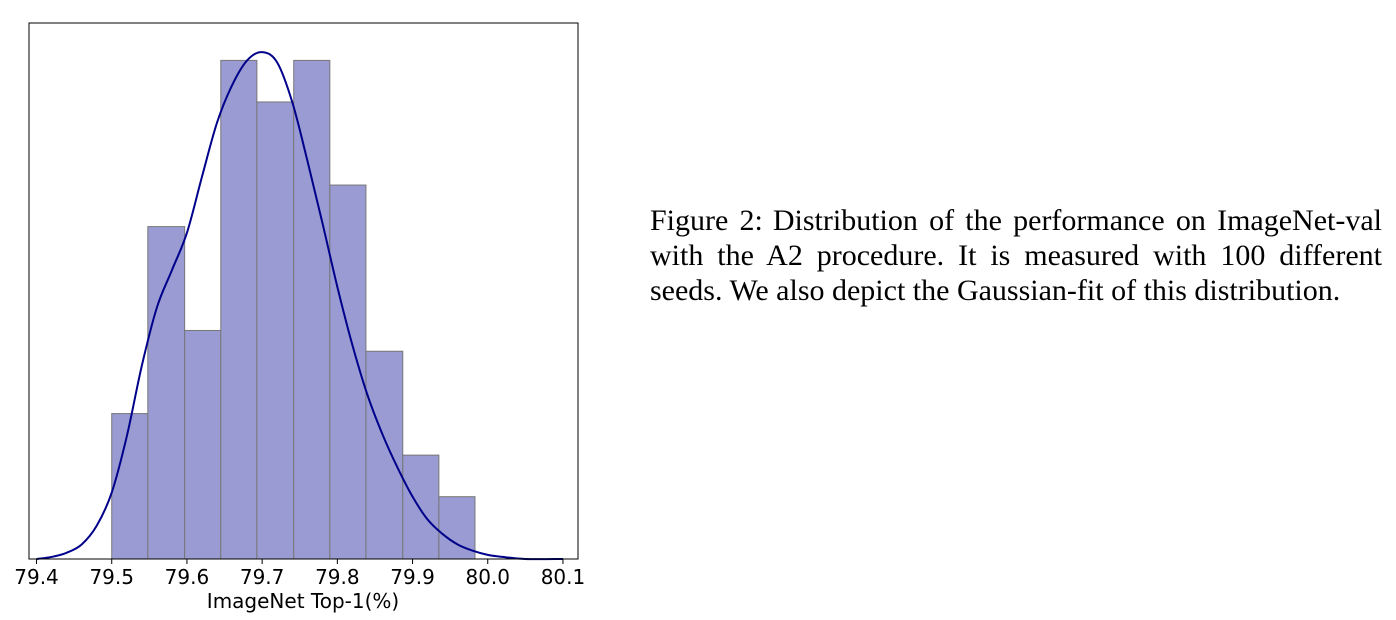  I want to click on x-tick-label: 79.9, so click(412, 577).